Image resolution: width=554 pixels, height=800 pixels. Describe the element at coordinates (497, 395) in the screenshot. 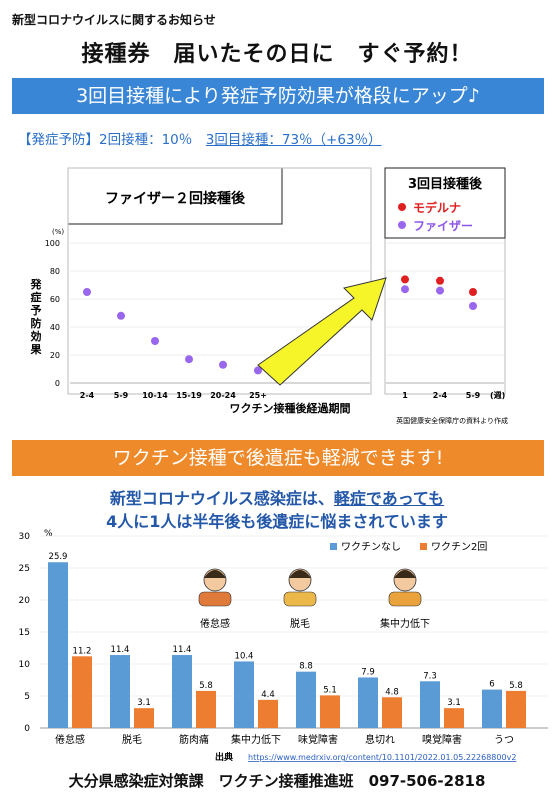

I see `x-unit: (週)` at that location.